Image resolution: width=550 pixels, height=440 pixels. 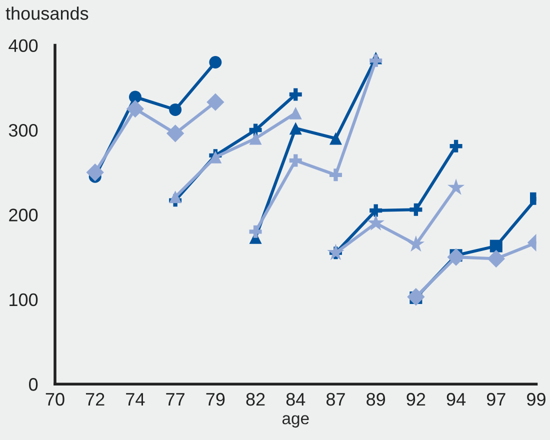 What do you see at coordinates (23, 130) in the screenshot?
I see `y-tick-label: 300` at bounding box center [23, 130].